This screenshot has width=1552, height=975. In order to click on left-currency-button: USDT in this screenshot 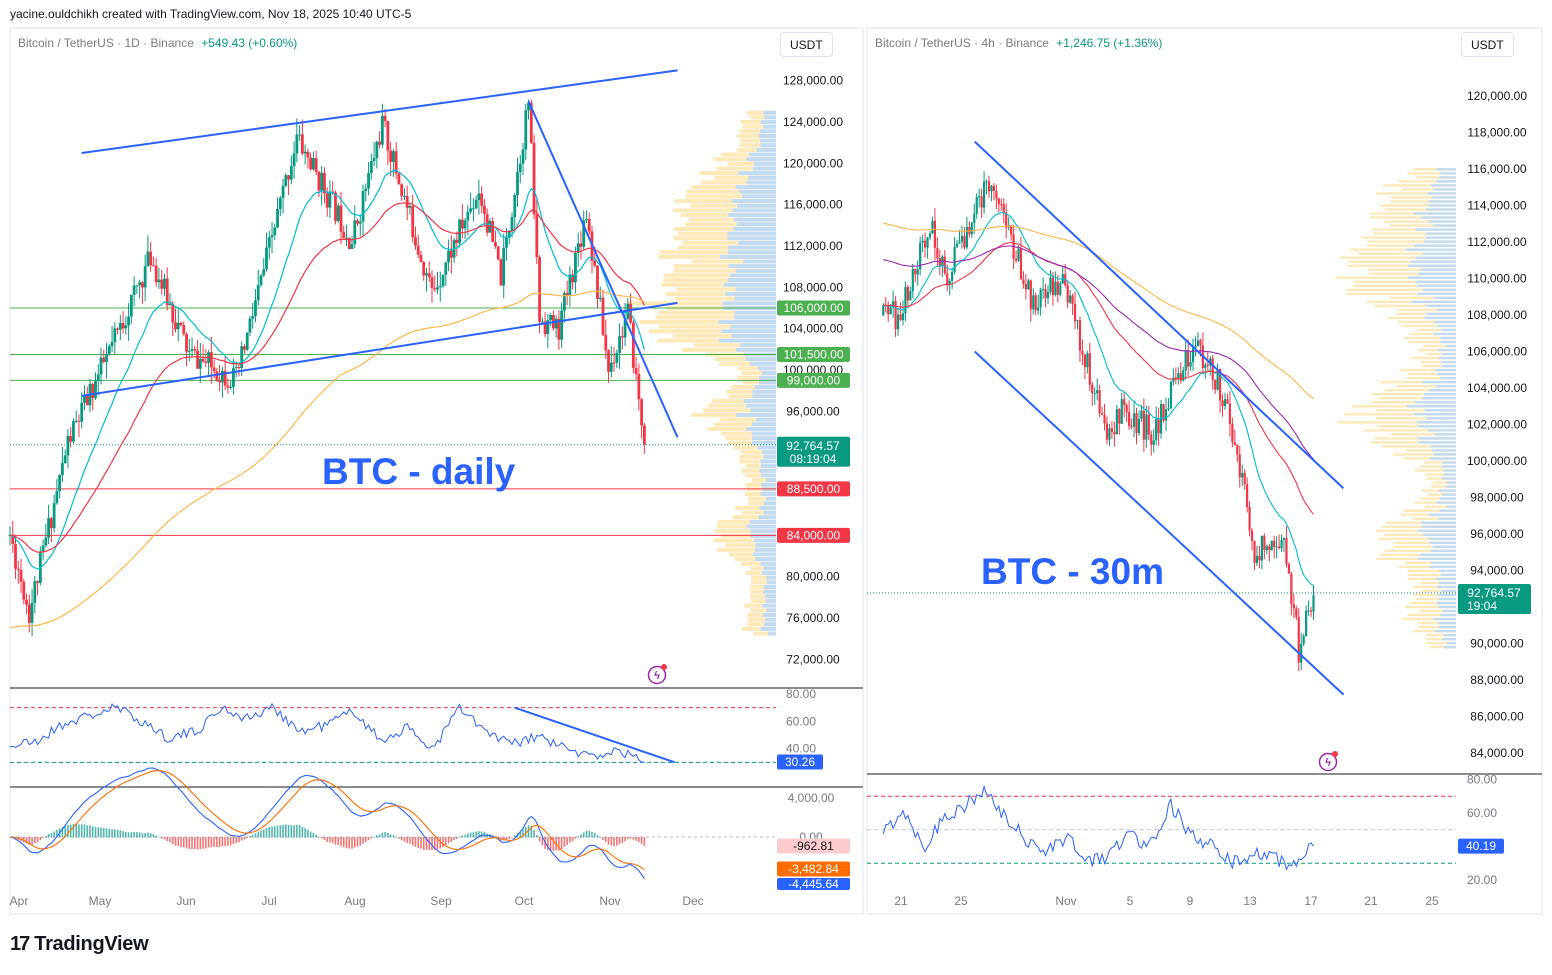, I will do `click(806, 44)`.